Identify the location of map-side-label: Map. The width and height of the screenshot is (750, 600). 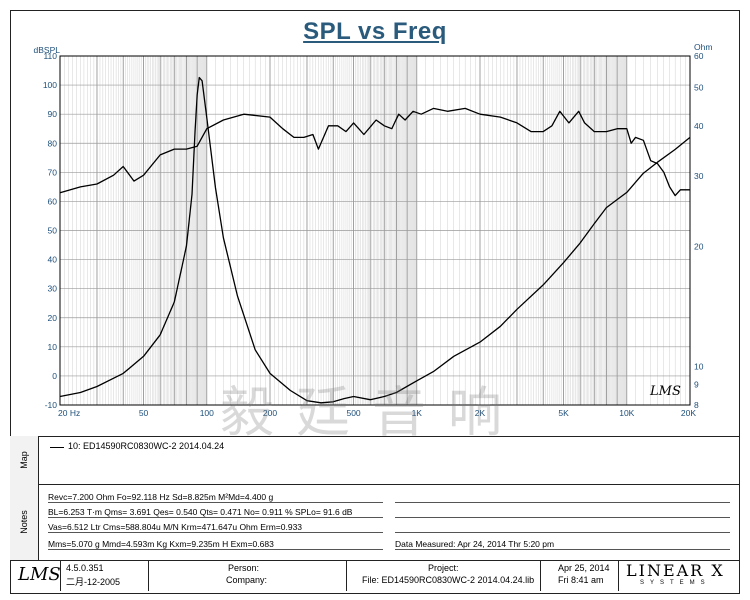
(24, 460).